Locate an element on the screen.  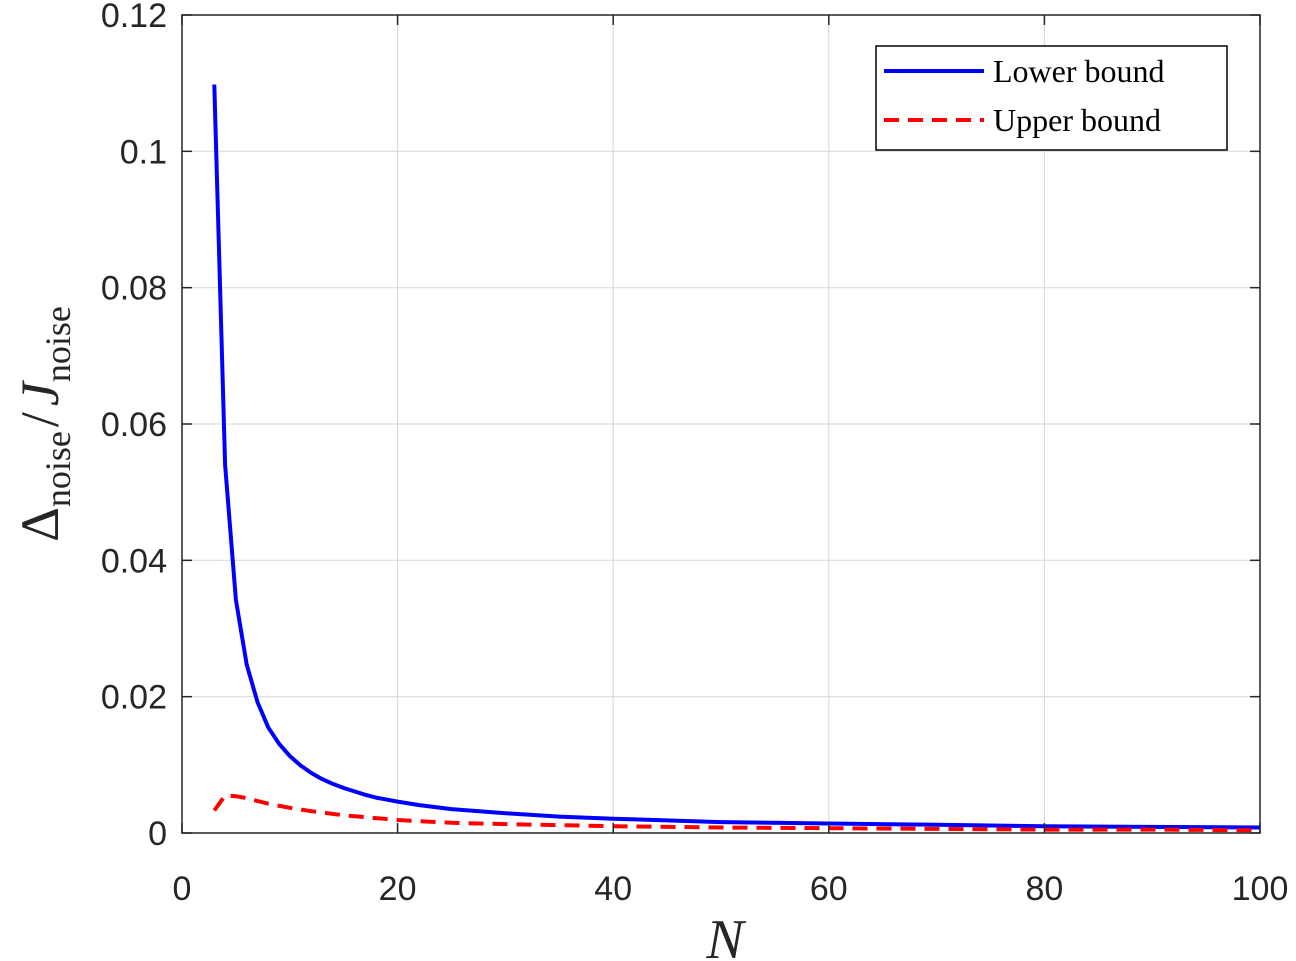
y-axis-label-sub2: noise is located at coordinates (58, 344).